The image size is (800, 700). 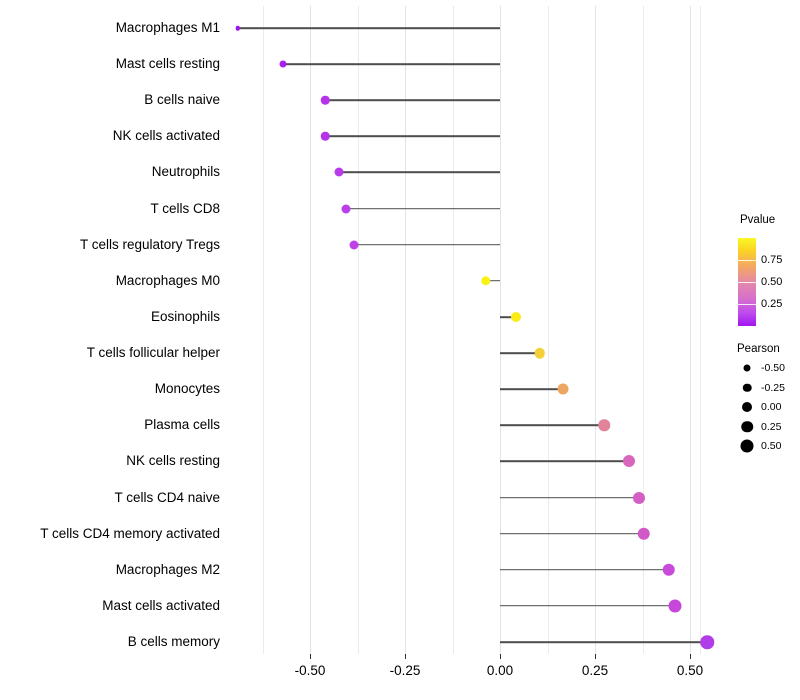 What do you see at coordinates (153, 353) in the screenshot?
I see `y-axis-tick-label: T cells follicular helper` at bounding box center [153, 353].